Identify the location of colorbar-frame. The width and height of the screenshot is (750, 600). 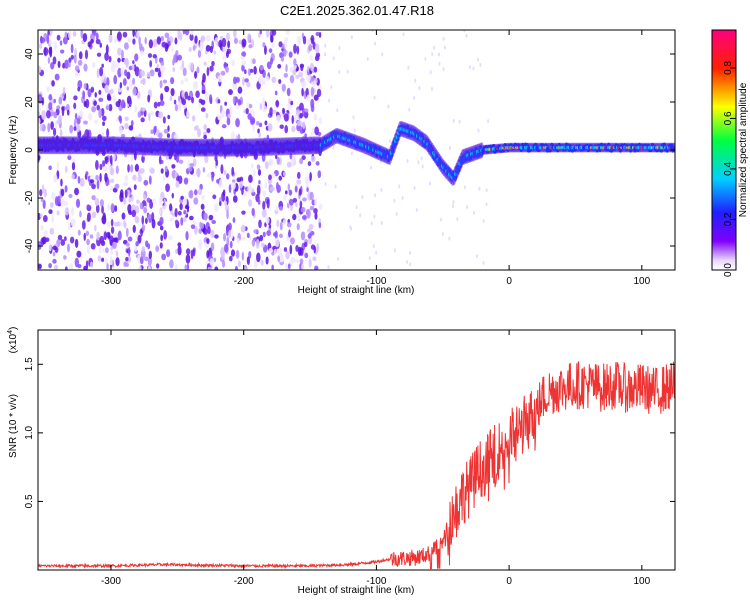
(724, 150).